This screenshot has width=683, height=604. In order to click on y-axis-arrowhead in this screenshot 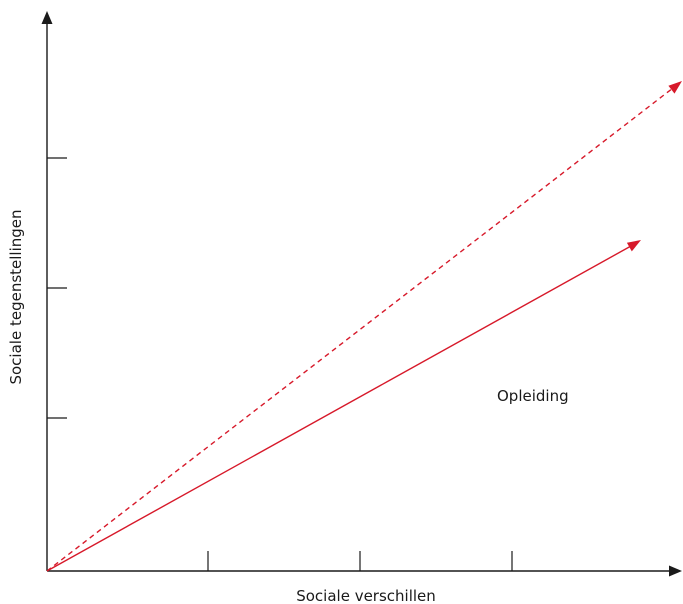, I will do `click(47, 17)`.